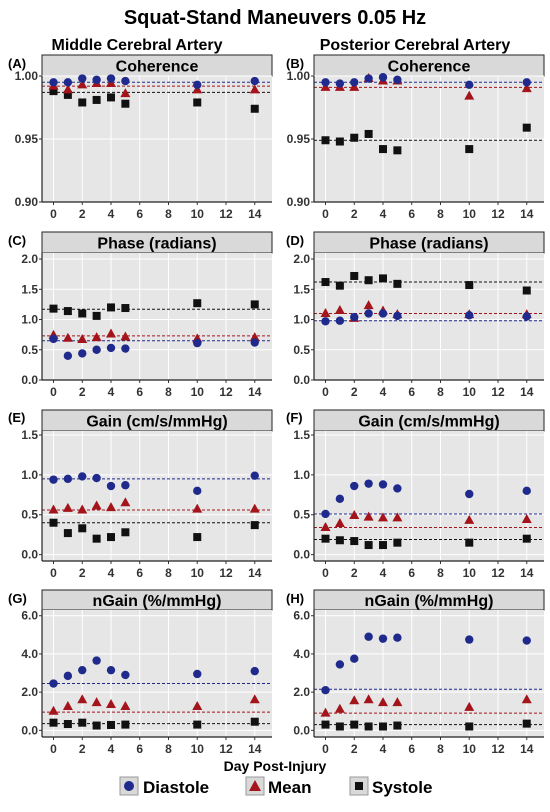 This screenshot has width=550, height=812. I want to click on panel-e-xtick-label: 14, so click(255, 573).